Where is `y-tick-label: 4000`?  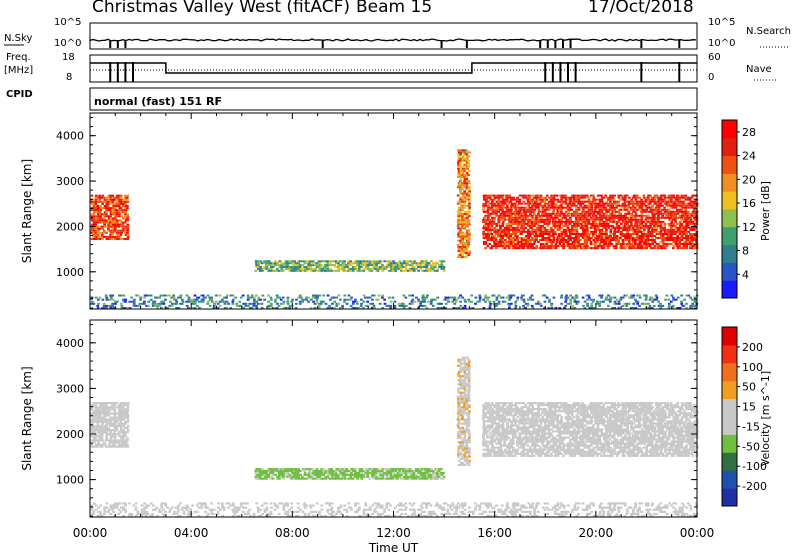 y-tick-label: 4000 is located at coordinates (70, 136).